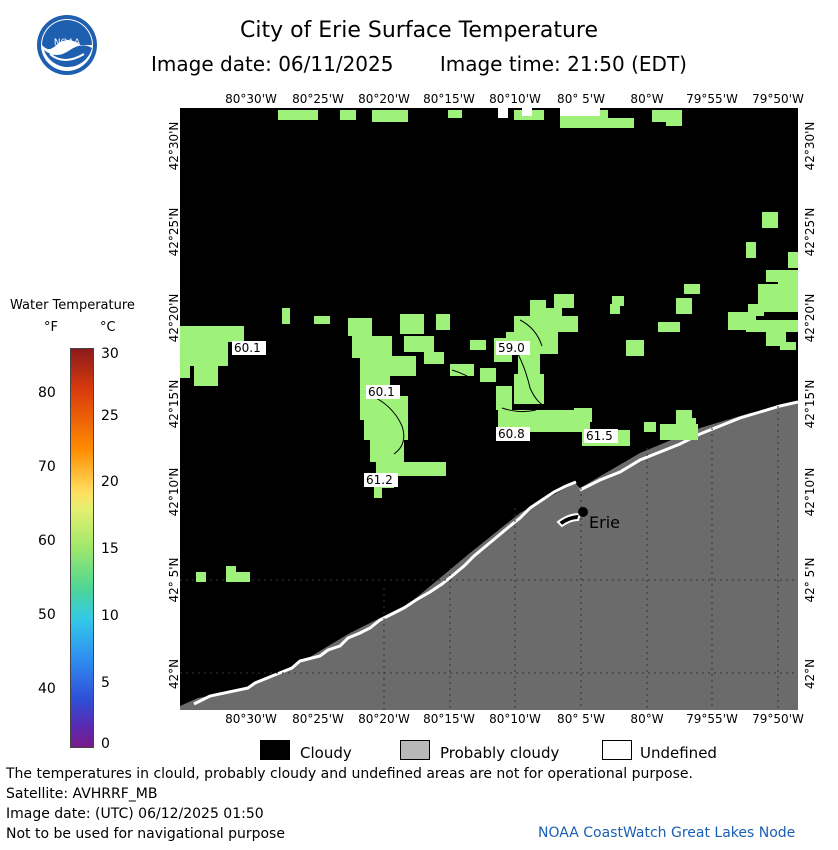  I want to click on probably-cloudy-swatch, so click(415, 750).